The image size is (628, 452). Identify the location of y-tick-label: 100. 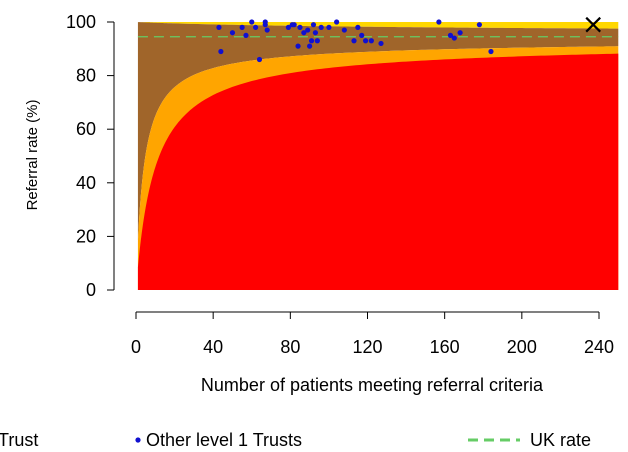
(81, 22).